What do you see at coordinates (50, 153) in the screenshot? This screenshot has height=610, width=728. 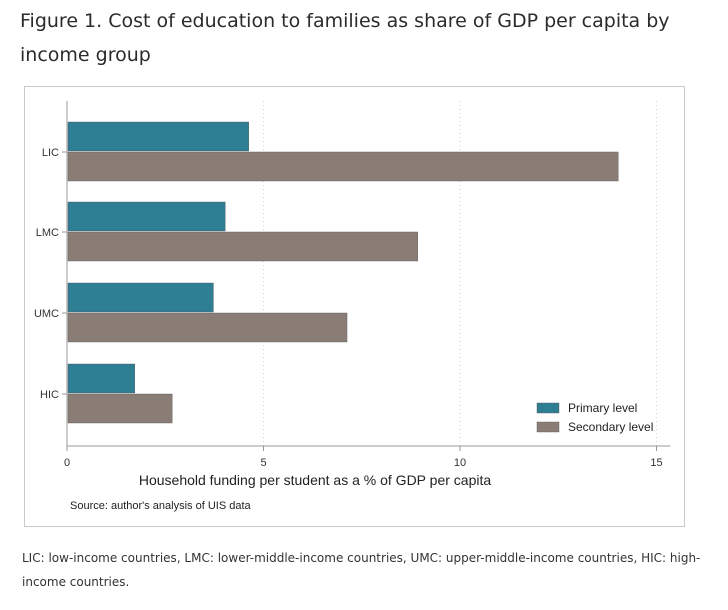 I see `category-label: LIC` at bounding box center [50, 153].